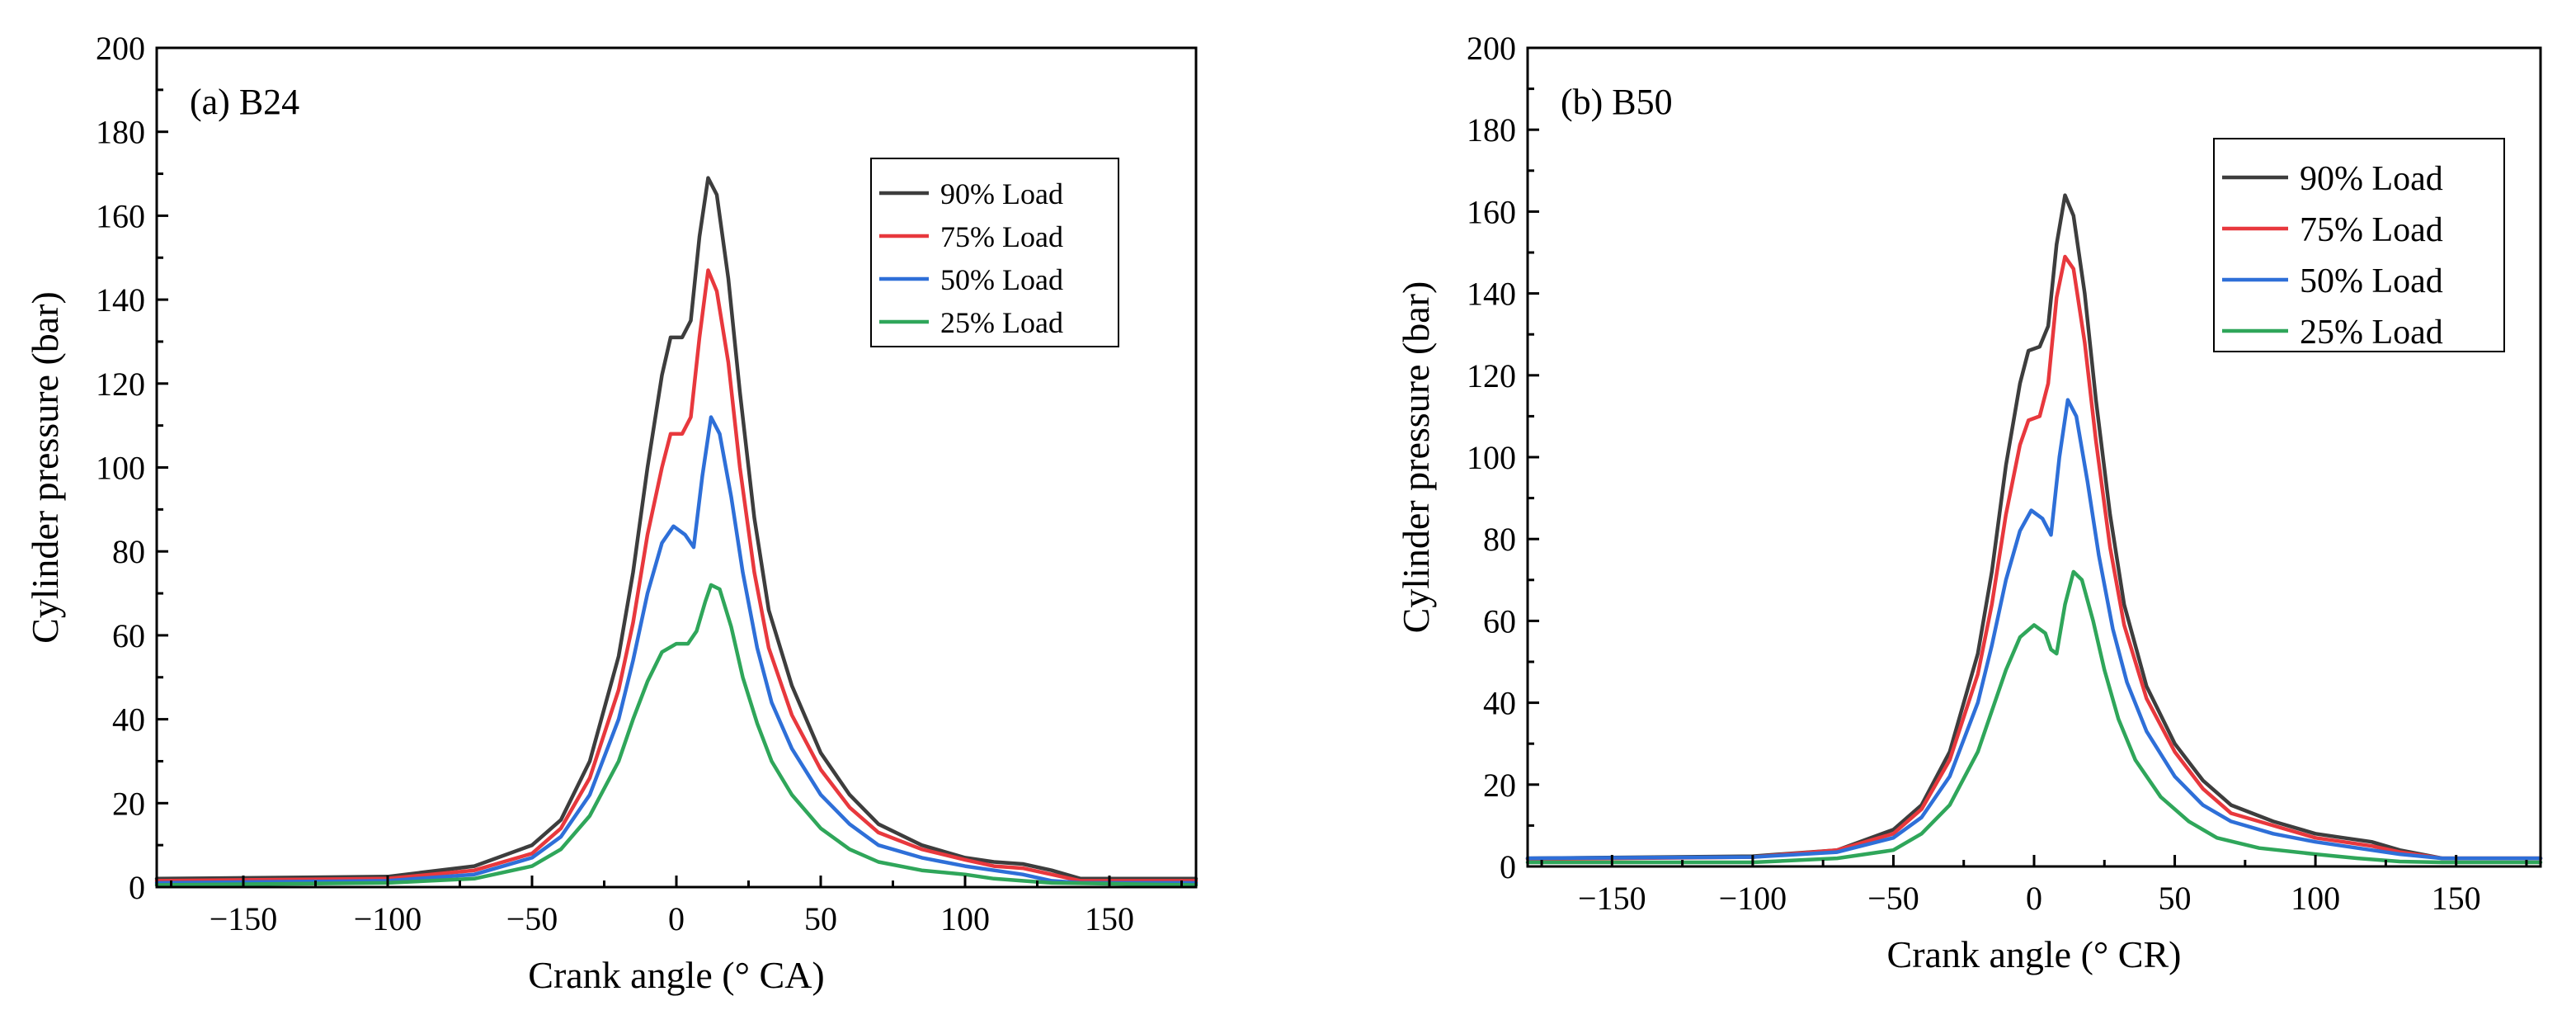 The height and width of the screenshot is (1015, 2576). What do you see at coordinates (2034, 954) in the screenshot?
I see `x-axis-title: Crank angle (° CR)` at bounding box center [2034, 954].